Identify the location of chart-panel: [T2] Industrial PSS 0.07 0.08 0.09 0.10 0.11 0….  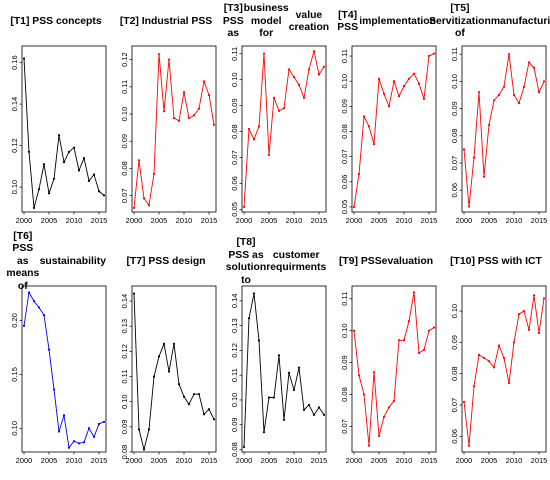
(165, 120).